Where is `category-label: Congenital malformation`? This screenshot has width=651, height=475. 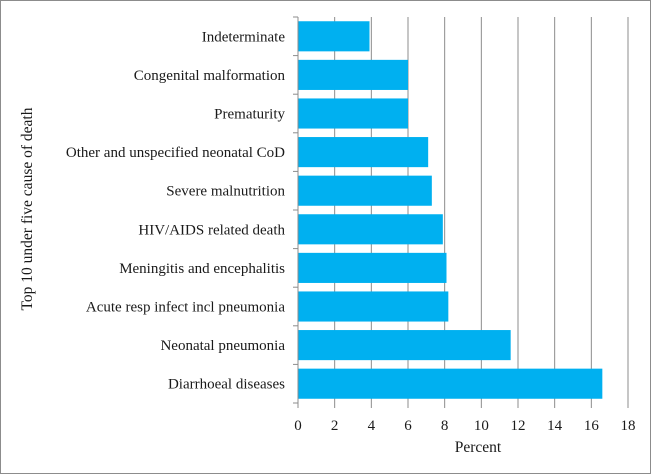 category-label: Congenital malformation is located at coordinates (210, 76).